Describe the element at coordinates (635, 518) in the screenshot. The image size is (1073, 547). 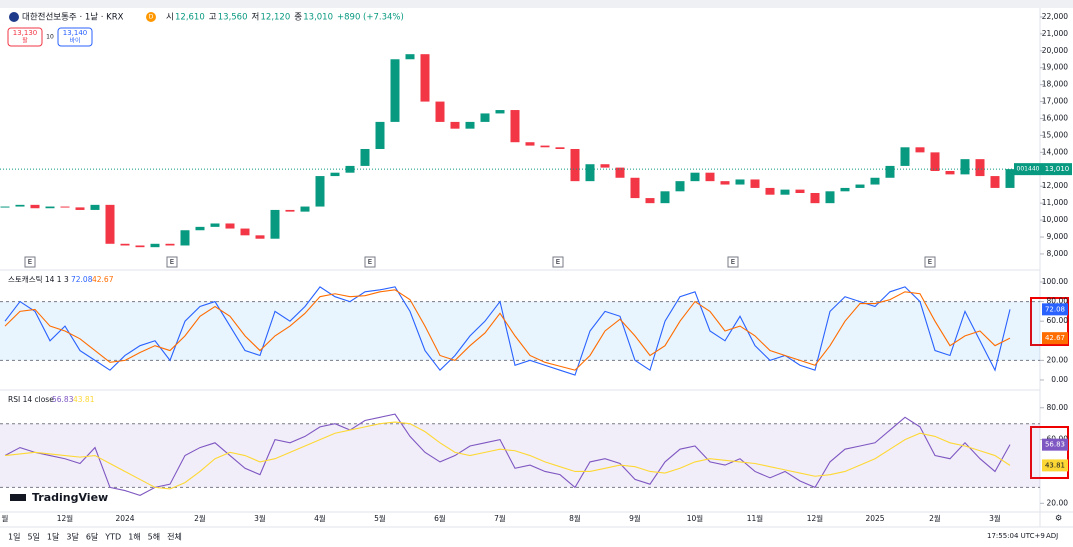
I see `x-tick-label: 9월` at that location.